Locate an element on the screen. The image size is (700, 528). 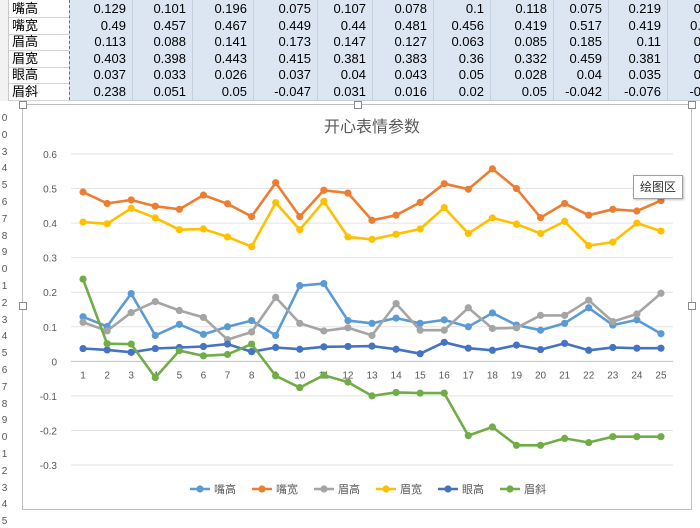
data-cell: 0.173 is located at coordinates (286, 42).